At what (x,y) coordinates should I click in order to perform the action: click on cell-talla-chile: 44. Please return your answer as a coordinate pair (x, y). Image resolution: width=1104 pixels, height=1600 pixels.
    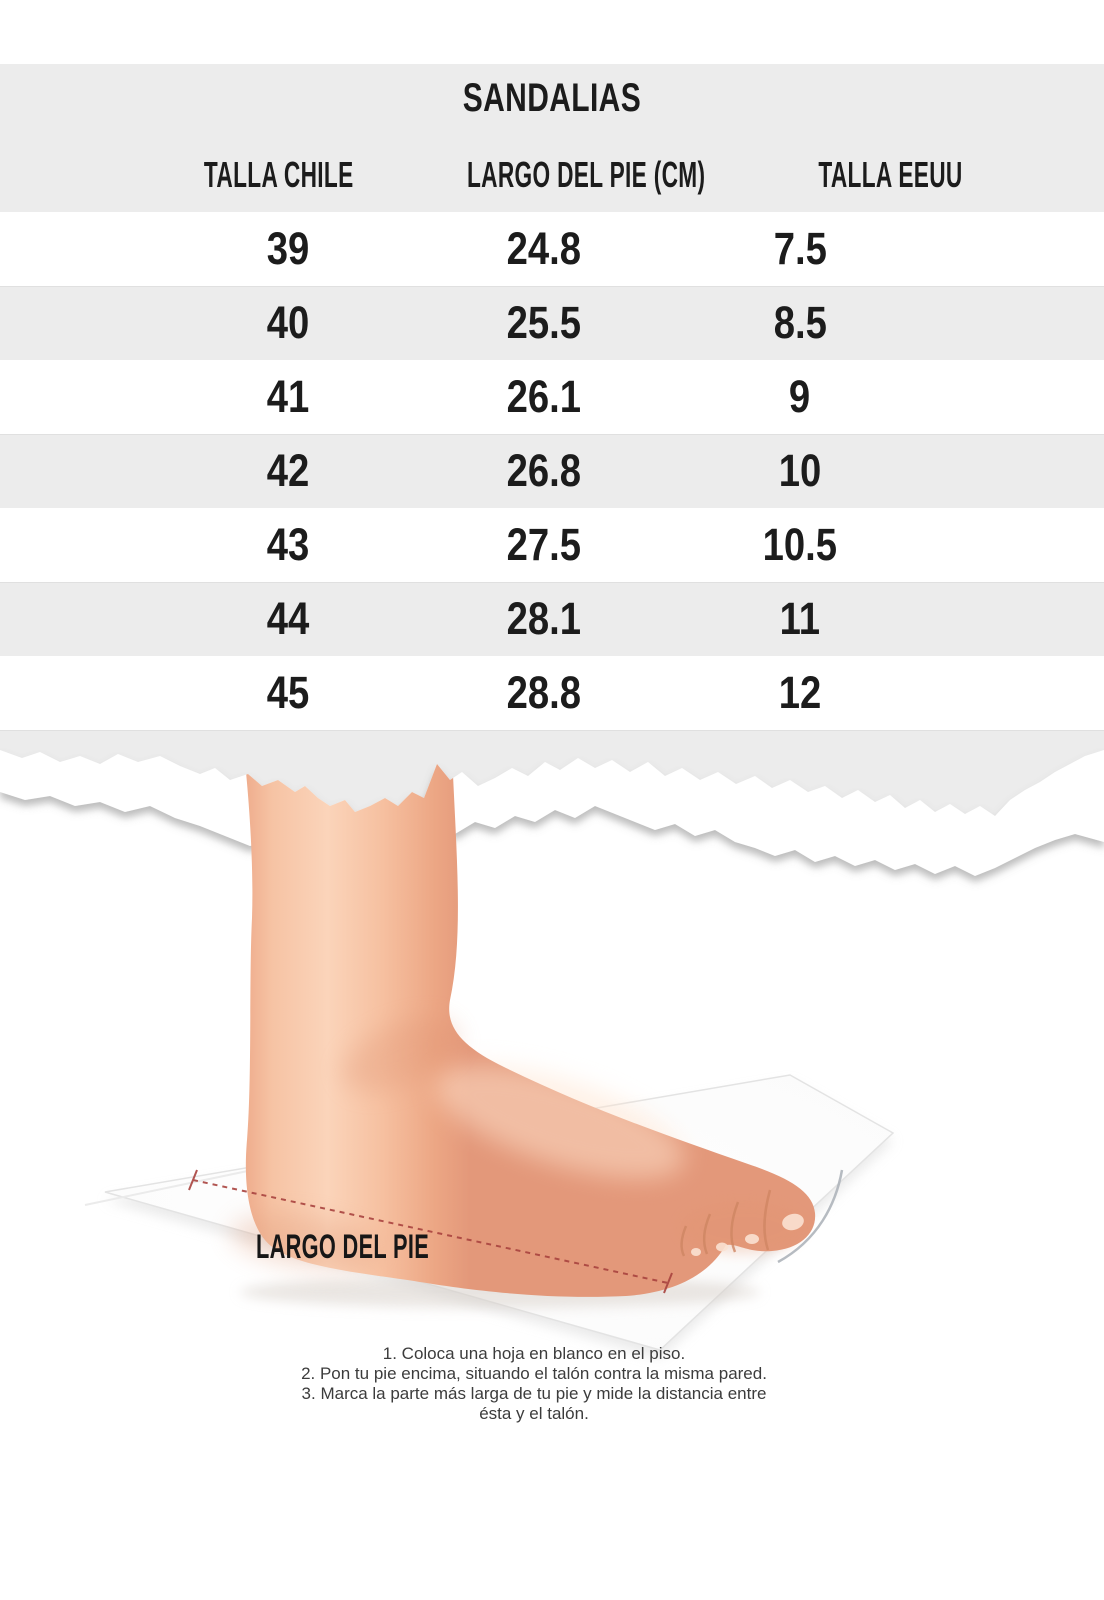
    Looking at the image, I should click on (288, 618).